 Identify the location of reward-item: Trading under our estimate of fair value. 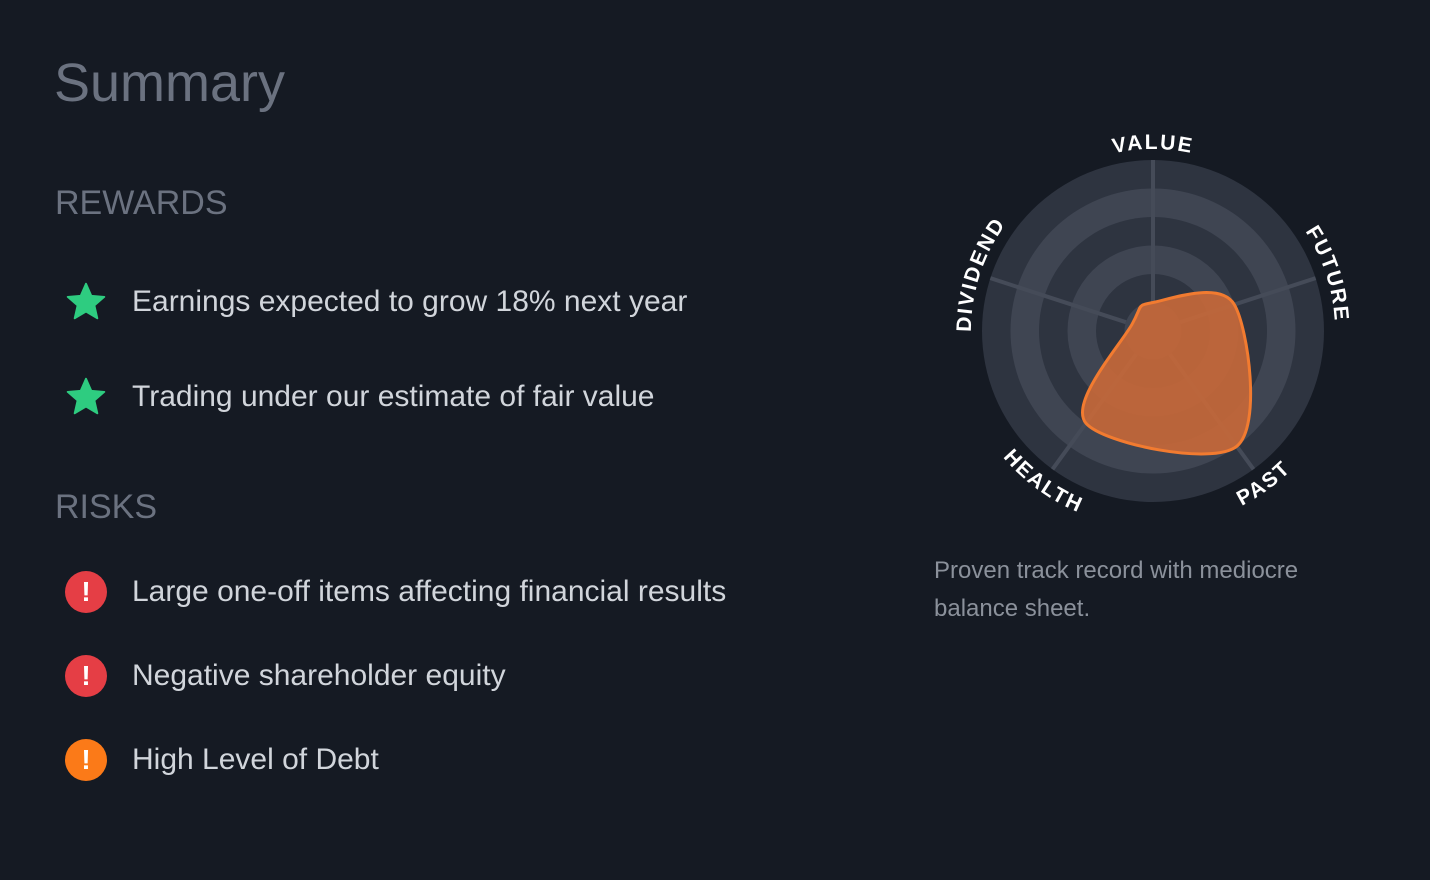
(359, 397).